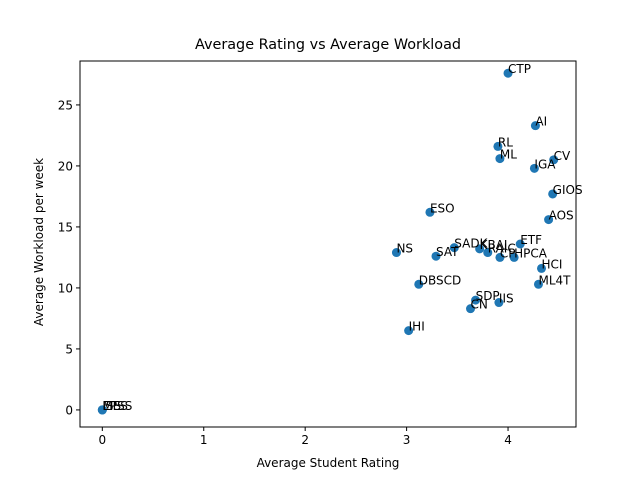  What do you see at coordinates (409, 331) in the screenshot?
I see `data-point-ihi` at bounding box center [409, 331].